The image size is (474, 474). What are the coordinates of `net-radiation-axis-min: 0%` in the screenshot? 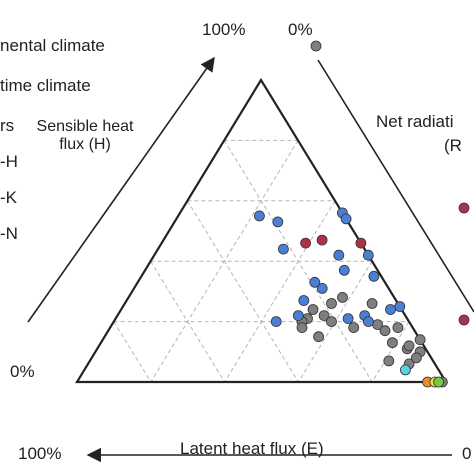 It's located at (300, 29).